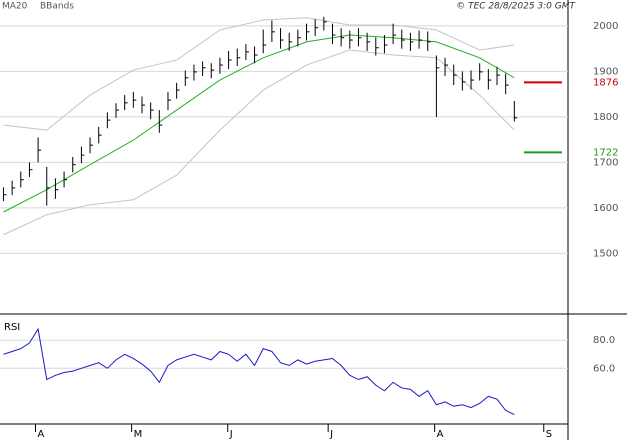  What do you see at coordinates (605, 26) in the screenshot?
I see `y-tick-label: 2000` at bounding box center [605, 26].